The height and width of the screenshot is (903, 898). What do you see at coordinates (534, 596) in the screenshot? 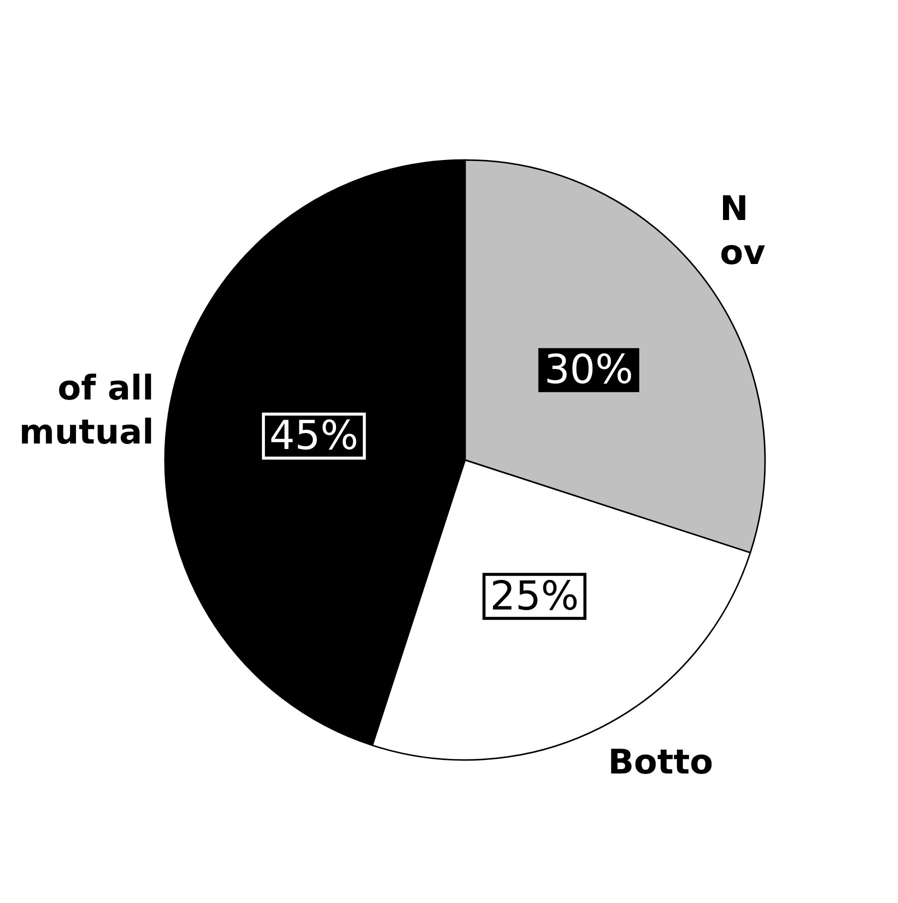
I see `data-label: 25%` at bounding box center [534, 596].